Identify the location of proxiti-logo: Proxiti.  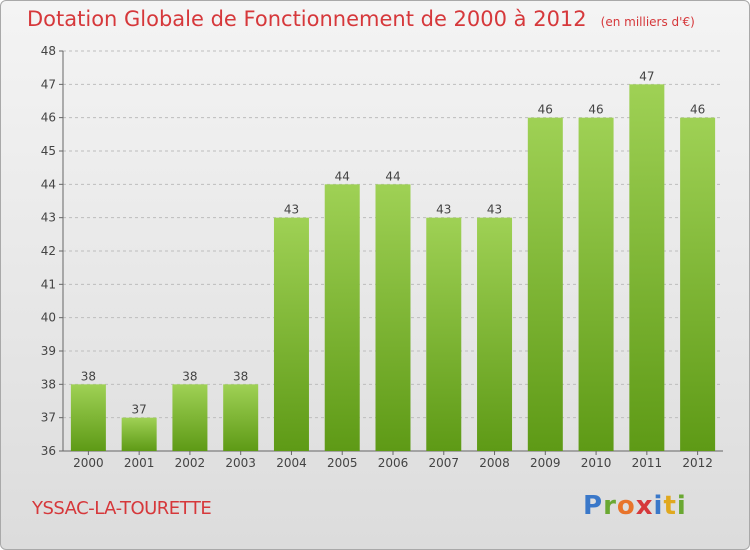
(635, 506).